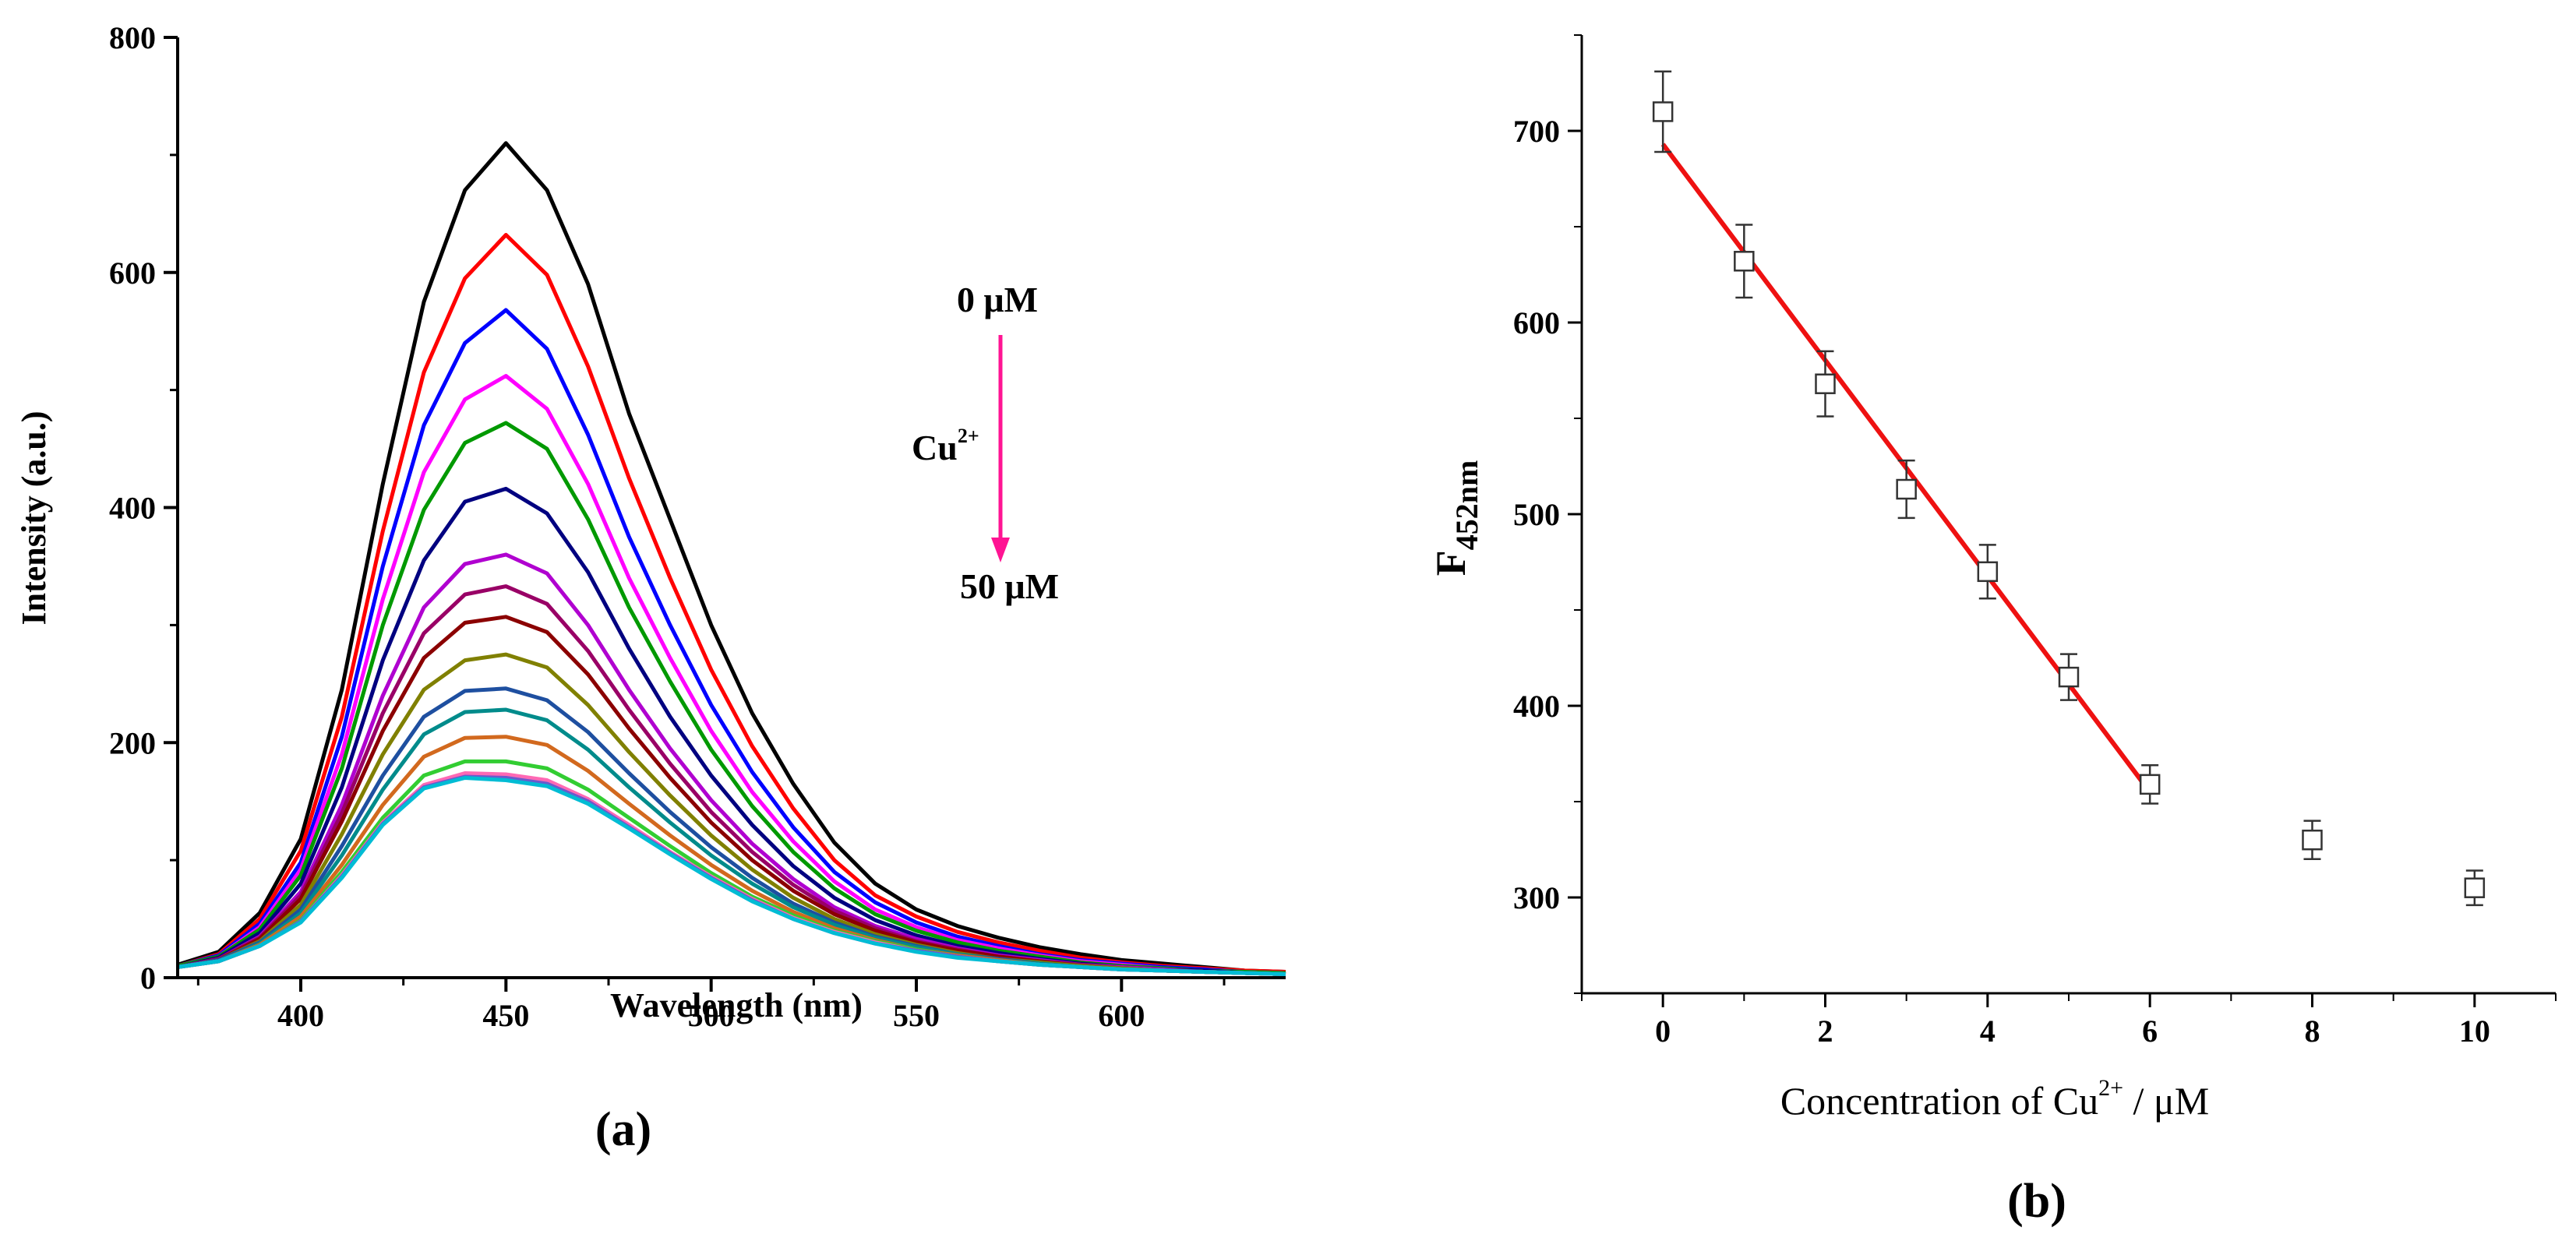 The image size is (2576, 1241). I want to click on annotation-arrow-head, so click(1000, 550).